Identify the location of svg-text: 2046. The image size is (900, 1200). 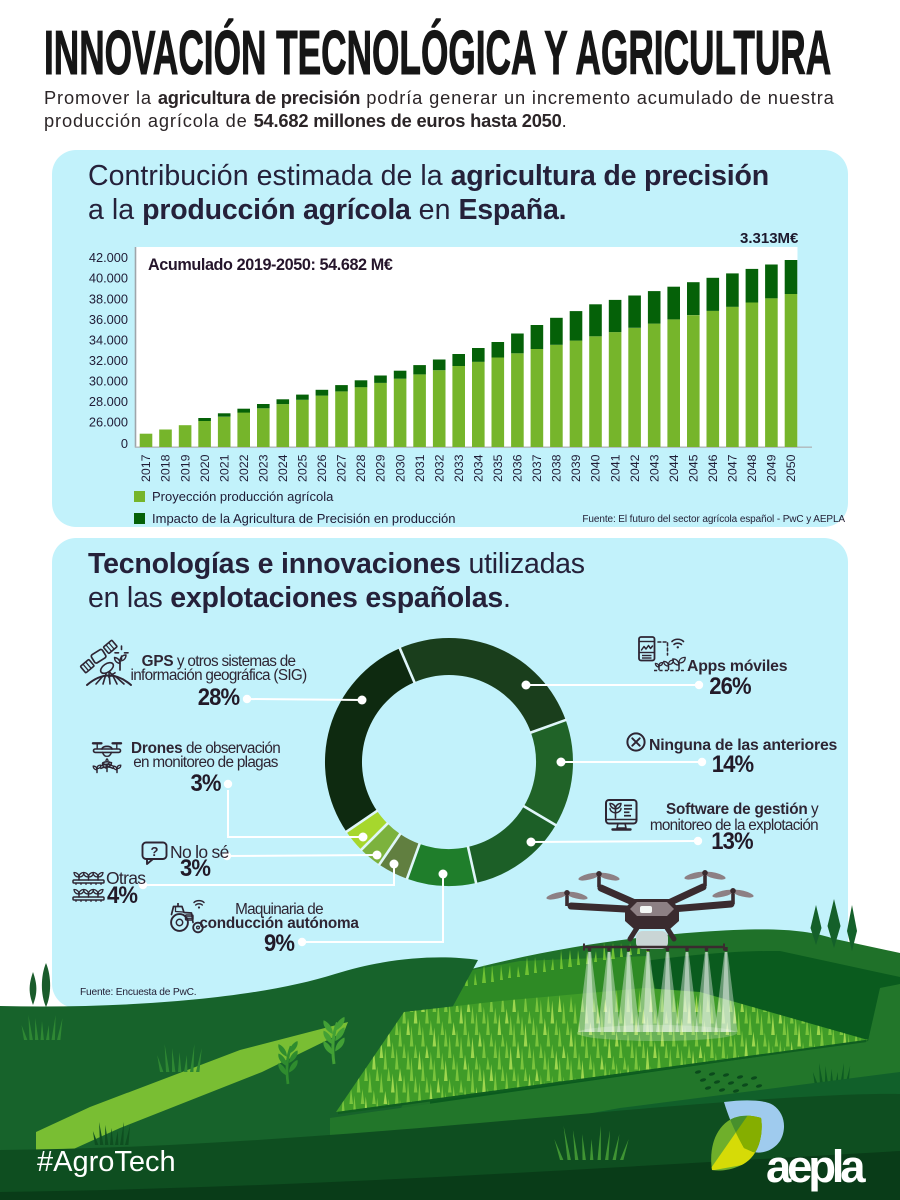
(713, 468).